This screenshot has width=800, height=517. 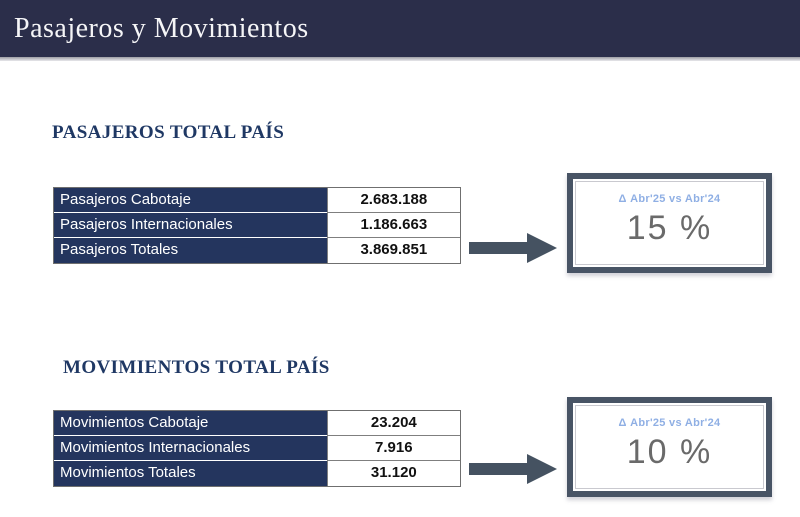 What do you see at coordinates (669, 452) in the screenshot?
I see `kpi-value: 10 %` at bounding box center [669, 452].